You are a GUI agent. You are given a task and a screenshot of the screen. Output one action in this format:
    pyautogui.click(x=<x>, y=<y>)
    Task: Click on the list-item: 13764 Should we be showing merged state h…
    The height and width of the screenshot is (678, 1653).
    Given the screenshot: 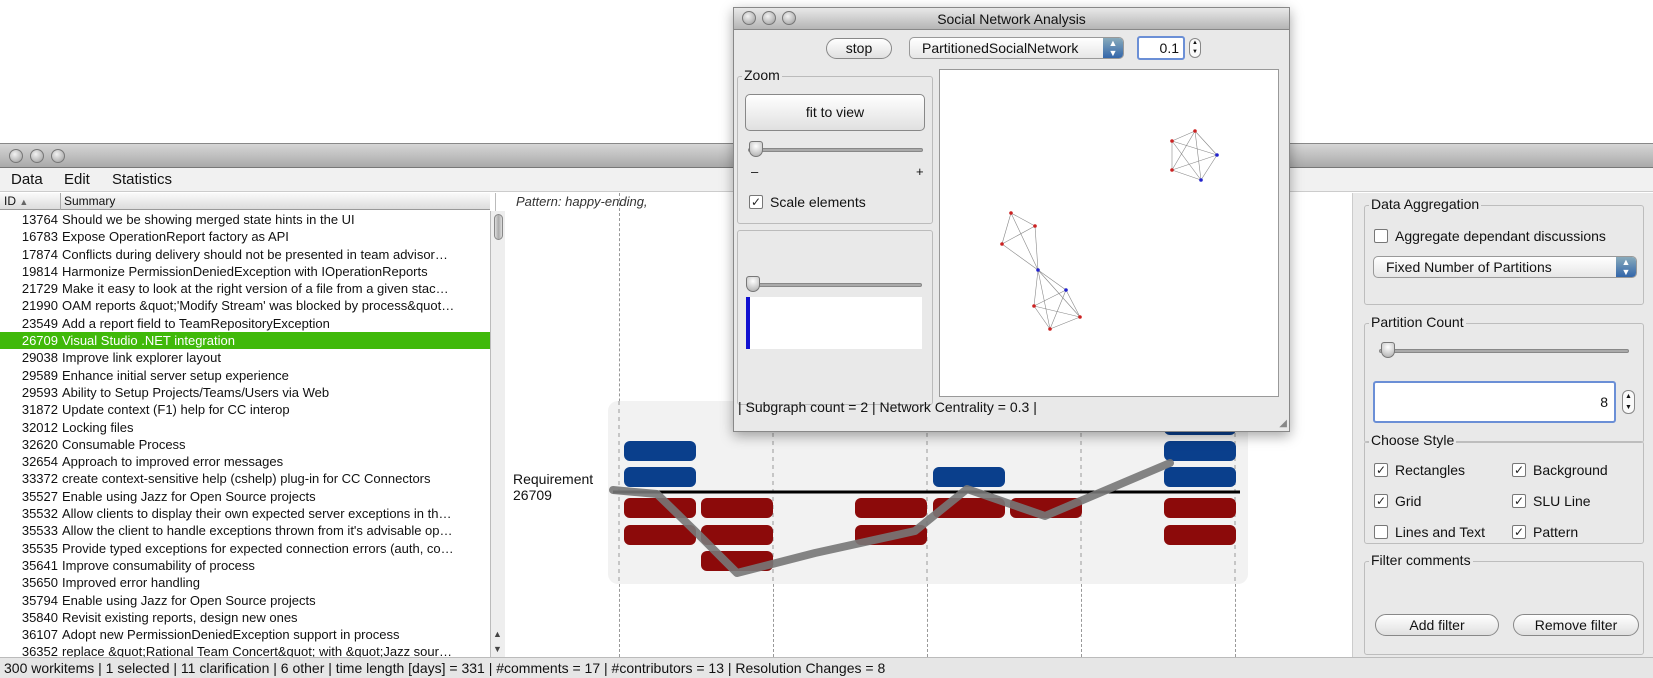 What is the action you would take?
    pyautogui.click(x=245, y=219)
    